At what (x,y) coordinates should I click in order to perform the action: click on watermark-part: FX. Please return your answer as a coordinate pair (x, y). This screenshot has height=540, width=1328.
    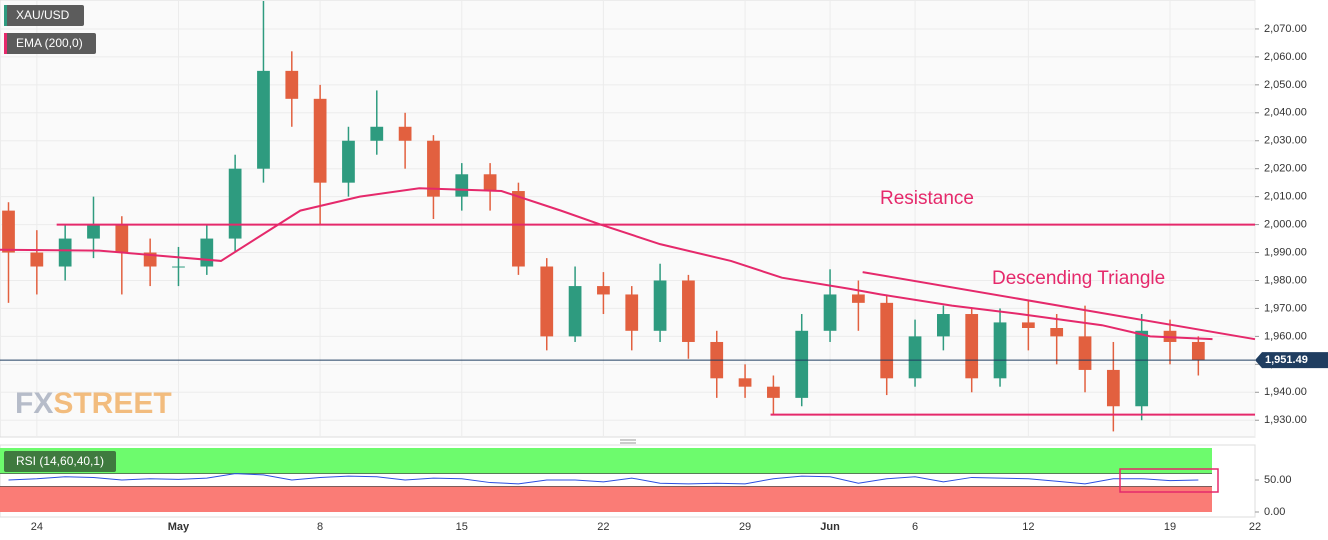
    Looking at the image, I should click on (34, 403).